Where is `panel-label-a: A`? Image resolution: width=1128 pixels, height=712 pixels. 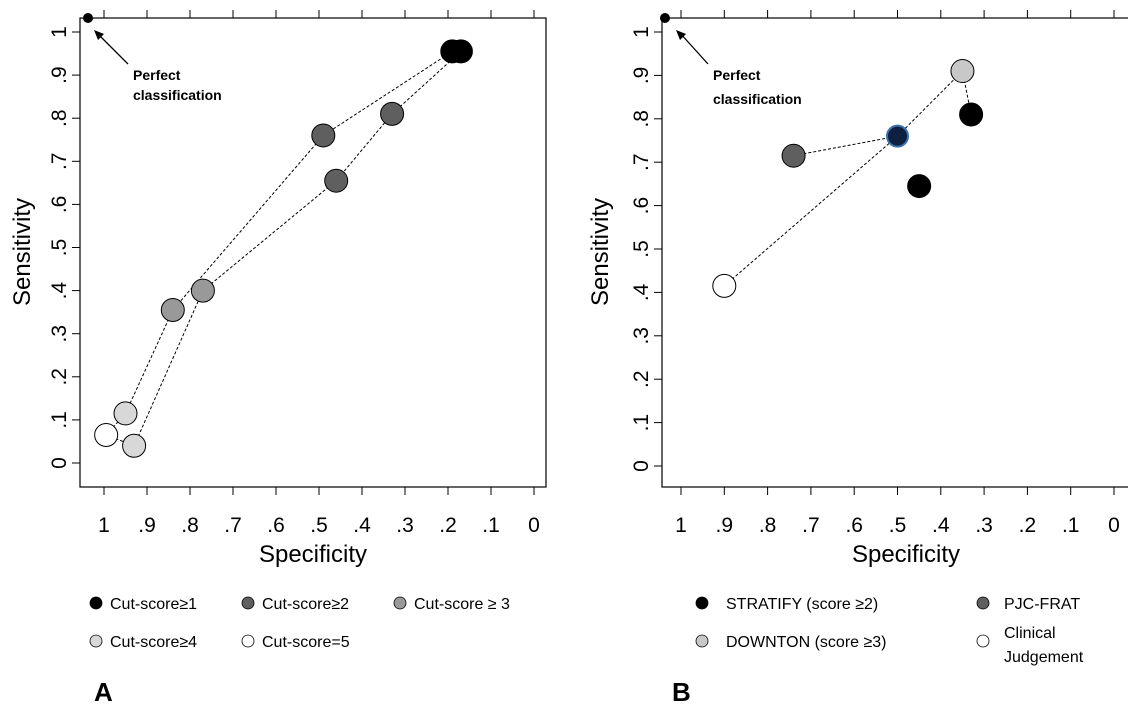 panel-label-a: A is located at coordinates (103, 692).